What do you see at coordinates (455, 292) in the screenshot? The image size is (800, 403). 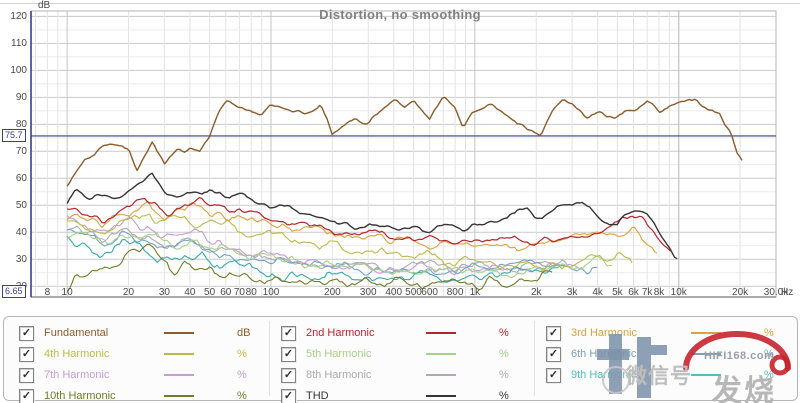 I see `x-tick-label: 800` at bounding box center [455, 292].